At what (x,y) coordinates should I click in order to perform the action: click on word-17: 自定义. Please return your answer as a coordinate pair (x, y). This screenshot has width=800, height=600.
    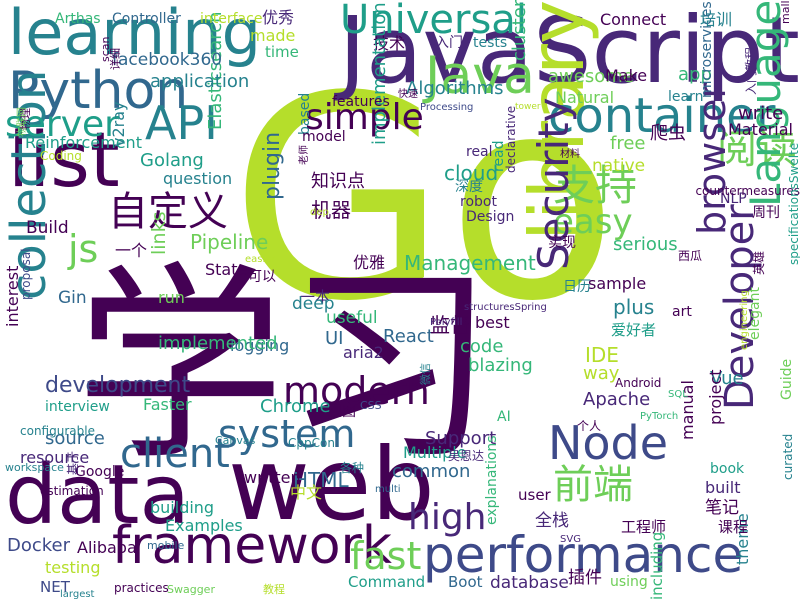
    Looking at the image, I should click on (168, 212).